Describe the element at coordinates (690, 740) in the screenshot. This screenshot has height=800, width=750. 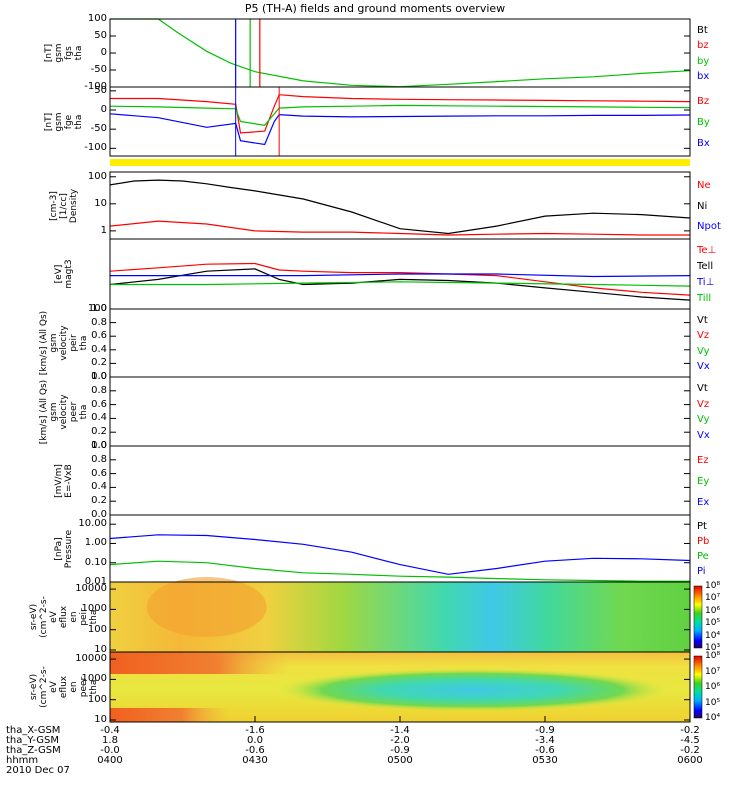
I see `ephemeris-value: -4.5` at that location.